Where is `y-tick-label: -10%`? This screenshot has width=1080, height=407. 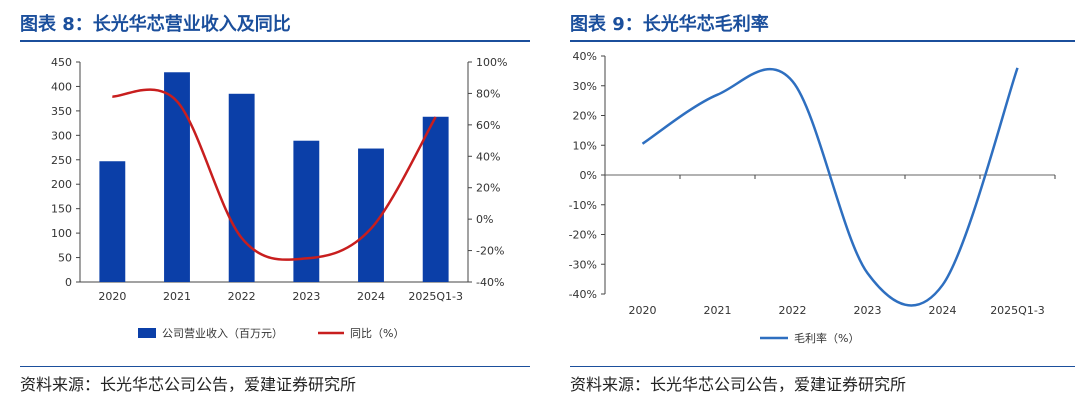 y-tick-label: -10% is located at coordinates (583, 205).